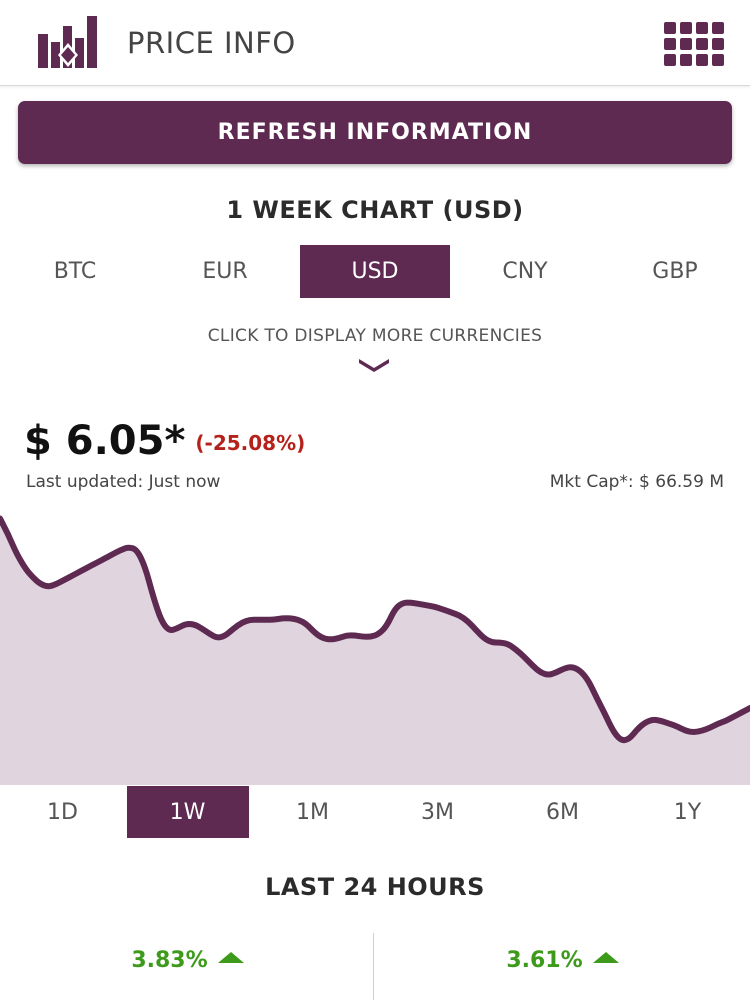  What do you see at coordinates (375, 812) in the screenshot?
I see `range-tabs: 1D 1W 1M 3M 6M 1Y` at bounding box center [375, 812].